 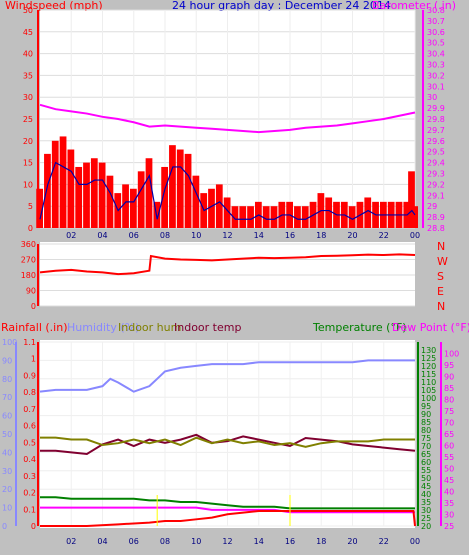 What do you see at coordinates (359, 327) in the screenshot?
I see `legend-temperature: Temperature (°F)` at bounding box center [359, 327].